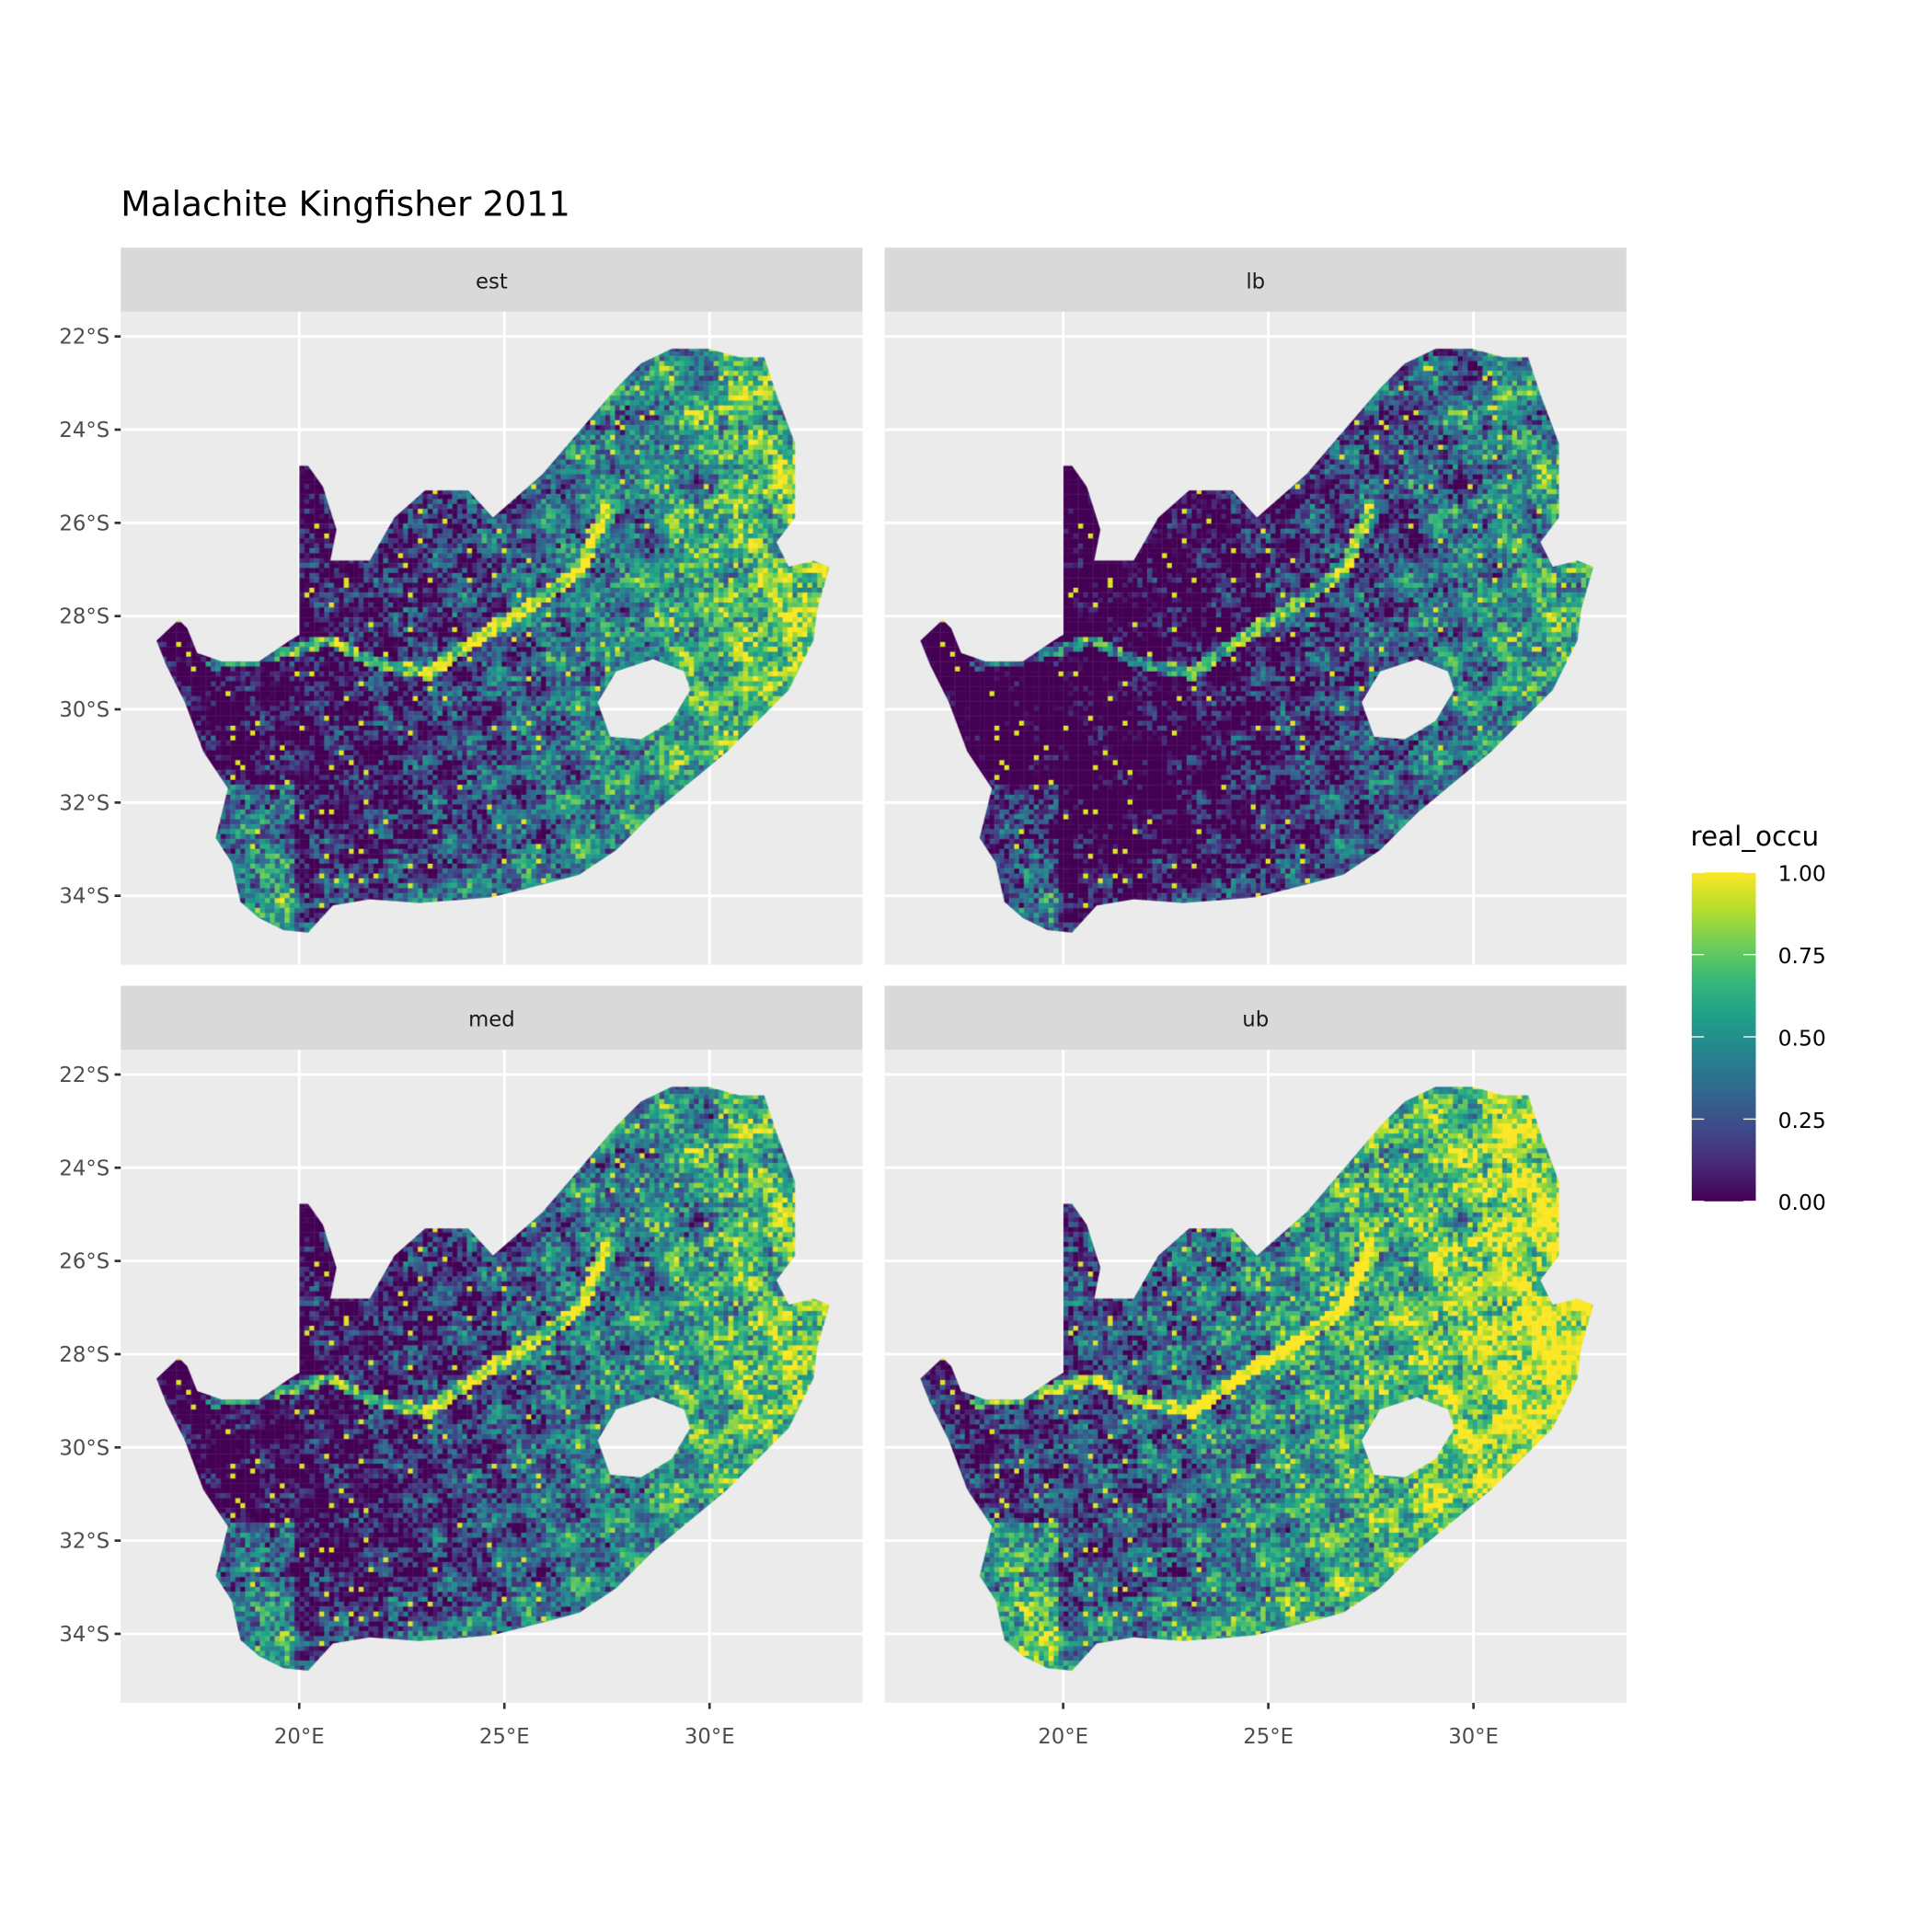 The width and height of the screenshot is (1932, 1932). I want to click on legend-title: real_occu, so click(1755, 836).